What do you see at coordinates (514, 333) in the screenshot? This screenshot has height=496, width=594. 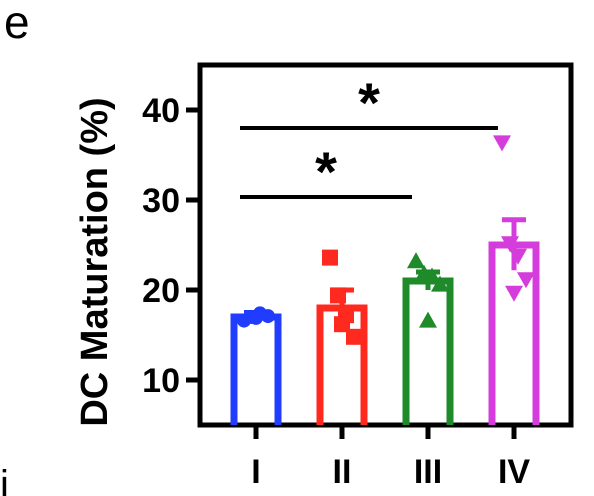 I see `bar-iv` at bounding box center [514, 333].